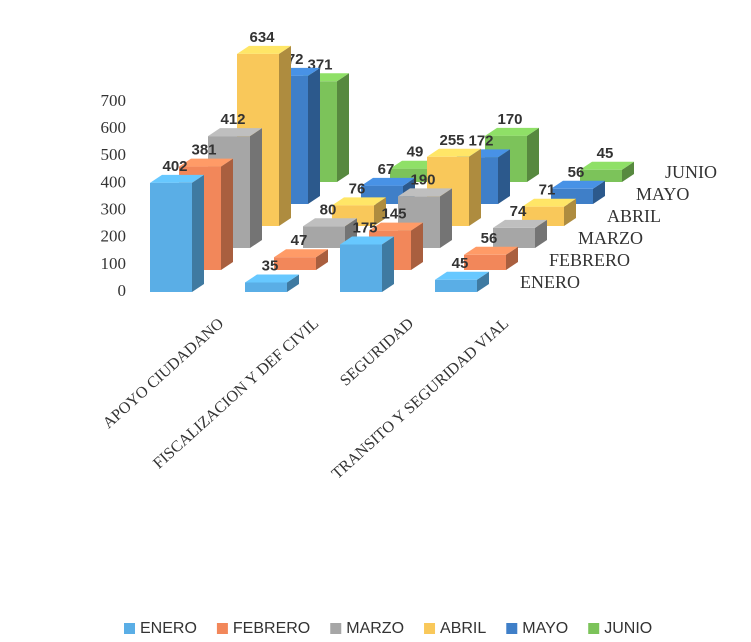 The image size is (751, 642). Describe the element at coordinates (420, 399) in the screenshot. I see `x-tick-label: TRANSITO Y SEGURIDAD VIAL` at that location.